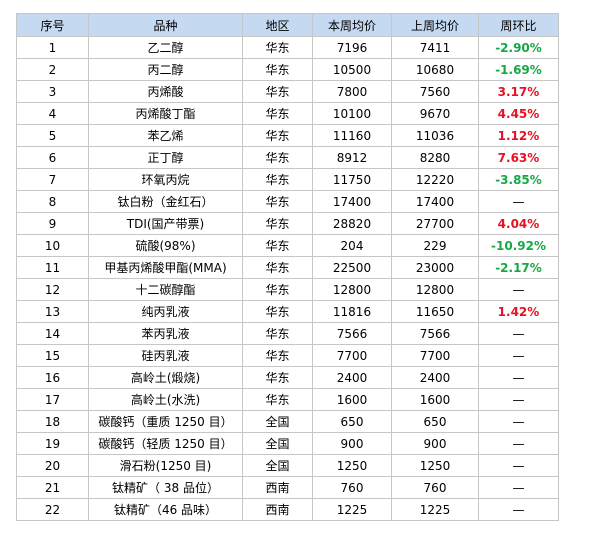 This screenshot has width=591, height=546. I want to click on table-row: 16 高岭土(煅烧) 华东 2400 2400—, so click(287, 377).